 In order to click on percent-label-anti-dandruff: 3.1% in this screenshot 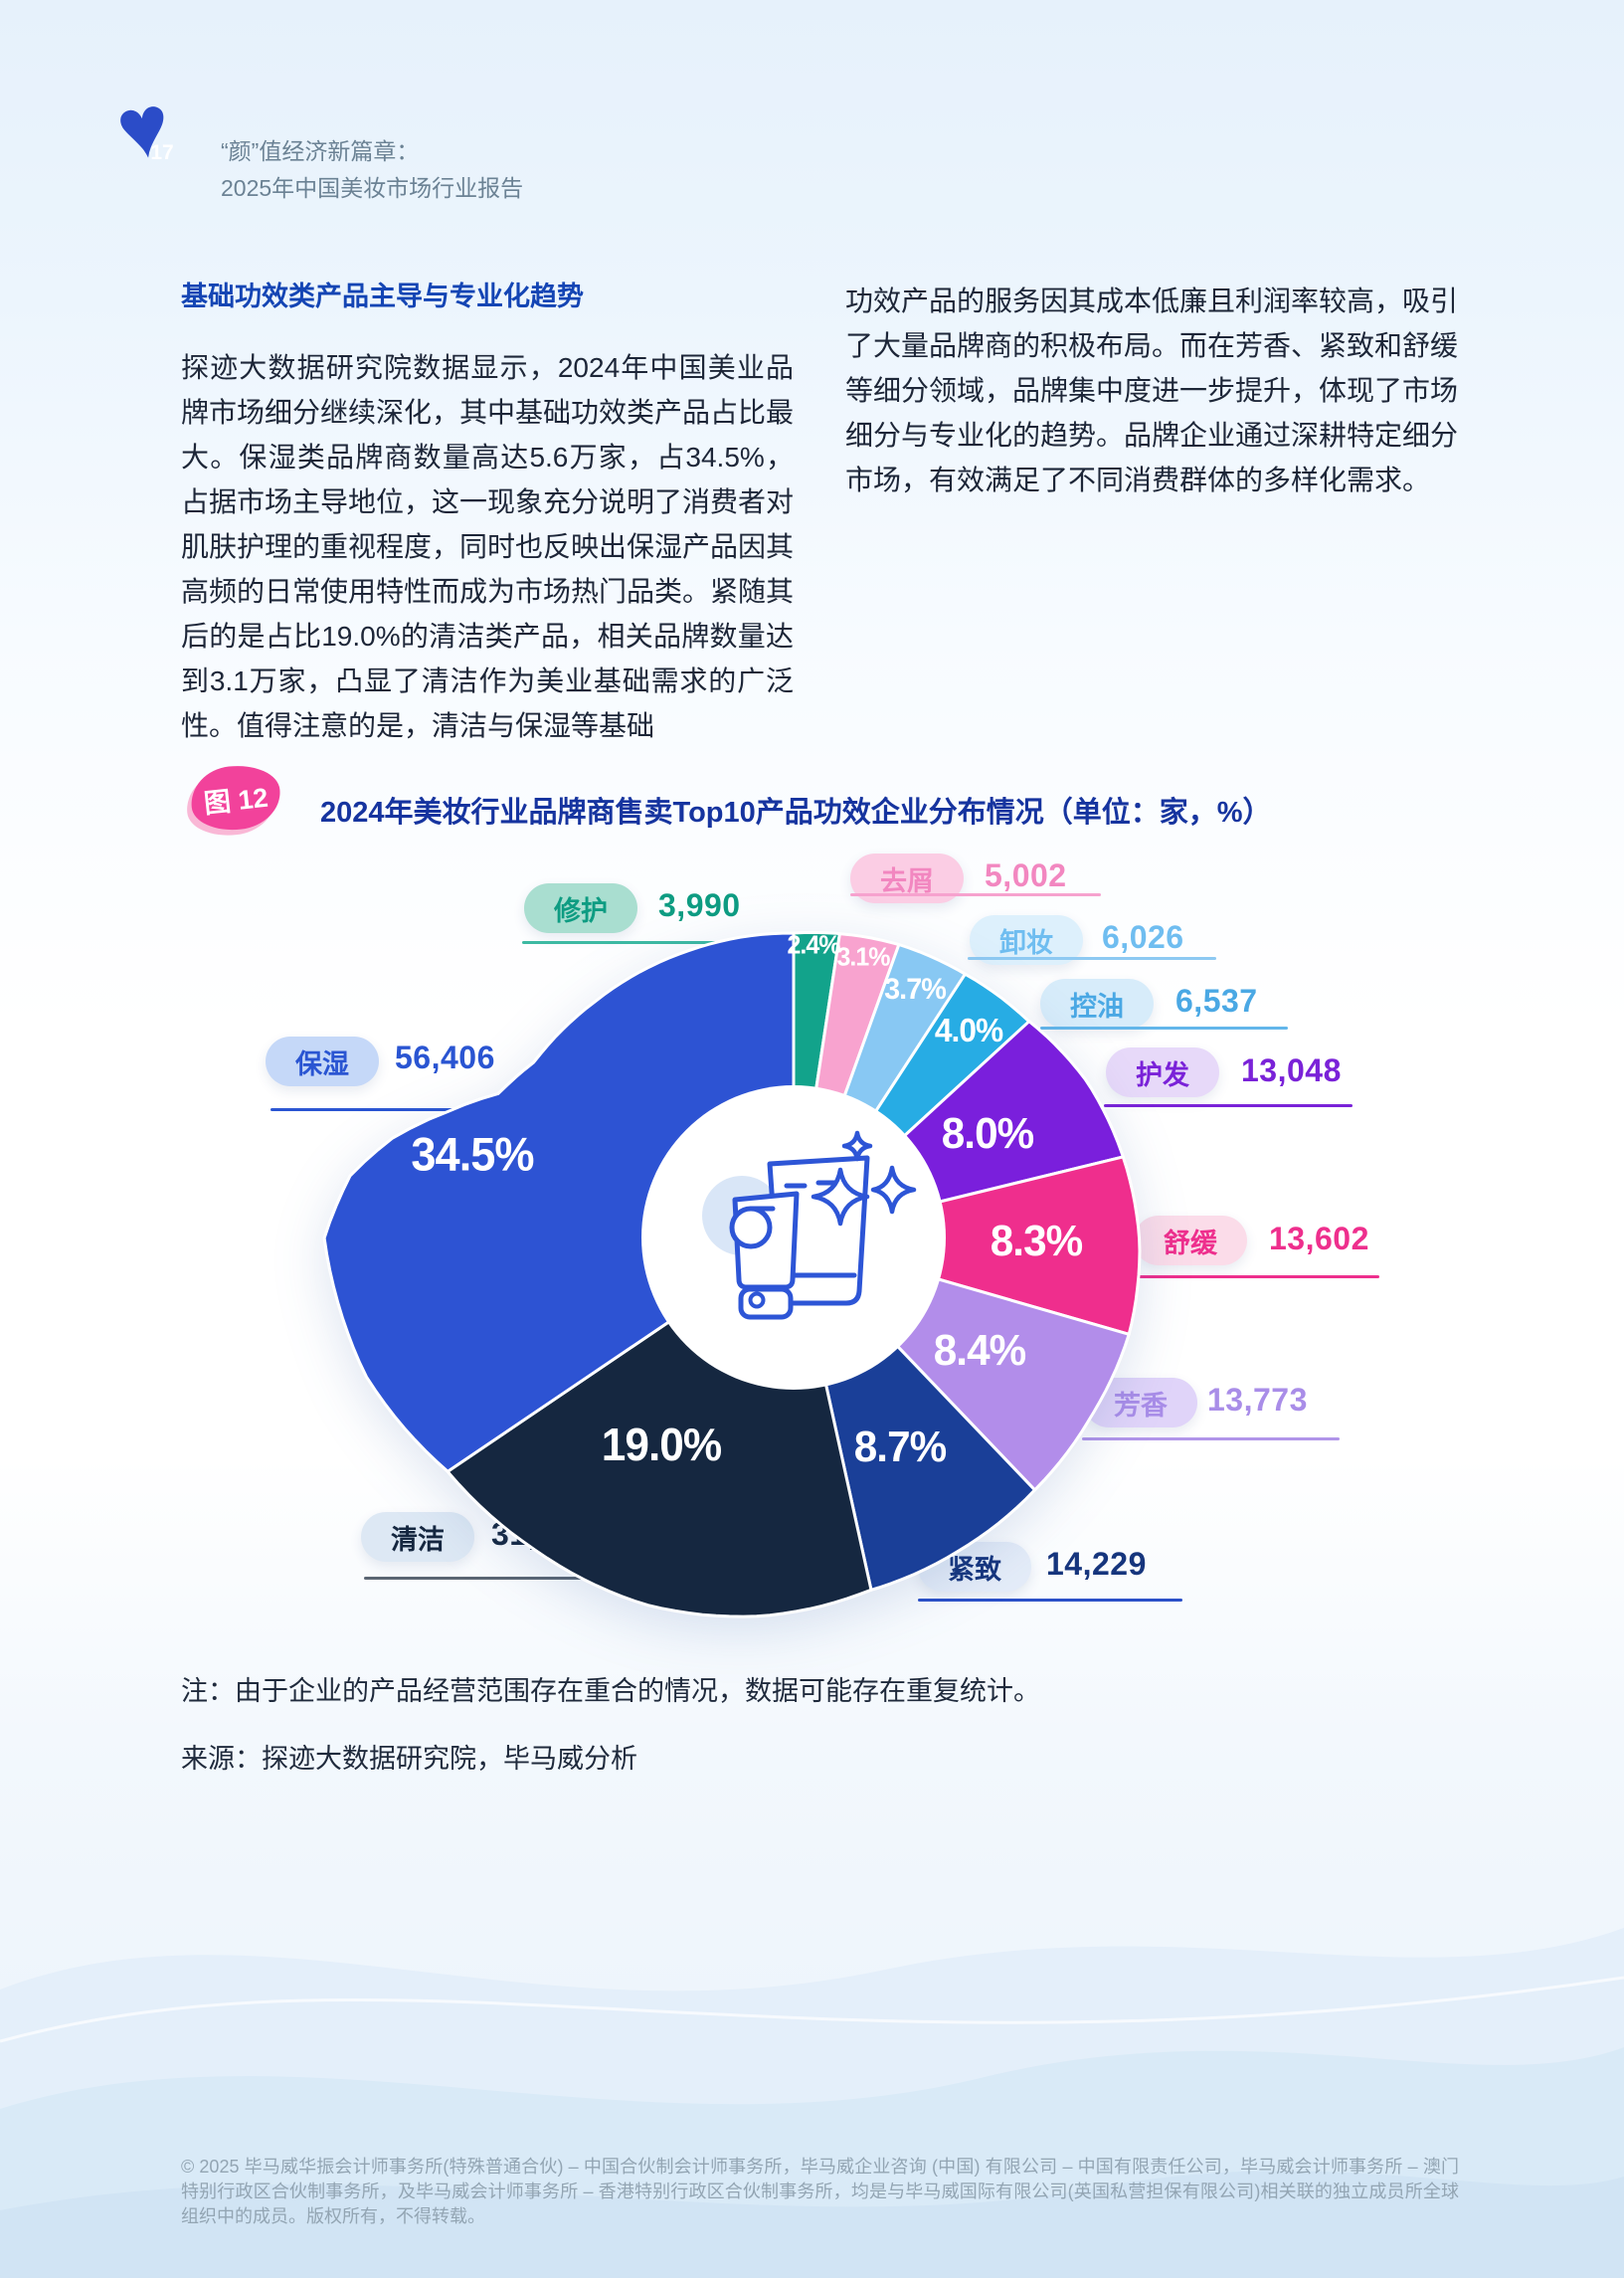, I will do `click(863, 957)`.